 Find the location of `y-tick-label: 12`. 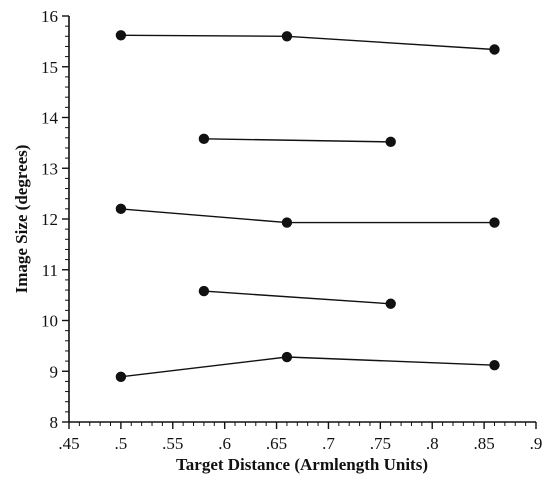

y-tick-label: 12 is located at coordinates (49, 219).